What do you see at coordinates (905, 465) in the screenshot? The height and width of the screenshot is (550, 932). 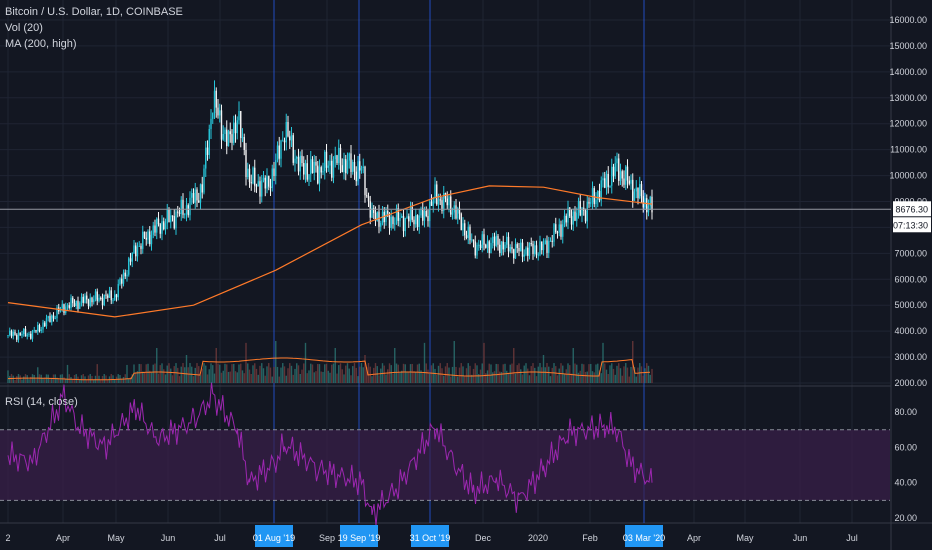 I see `rsi-axis: 80.00 60.00 40.00 20.00` at bounding box center [905, 465].